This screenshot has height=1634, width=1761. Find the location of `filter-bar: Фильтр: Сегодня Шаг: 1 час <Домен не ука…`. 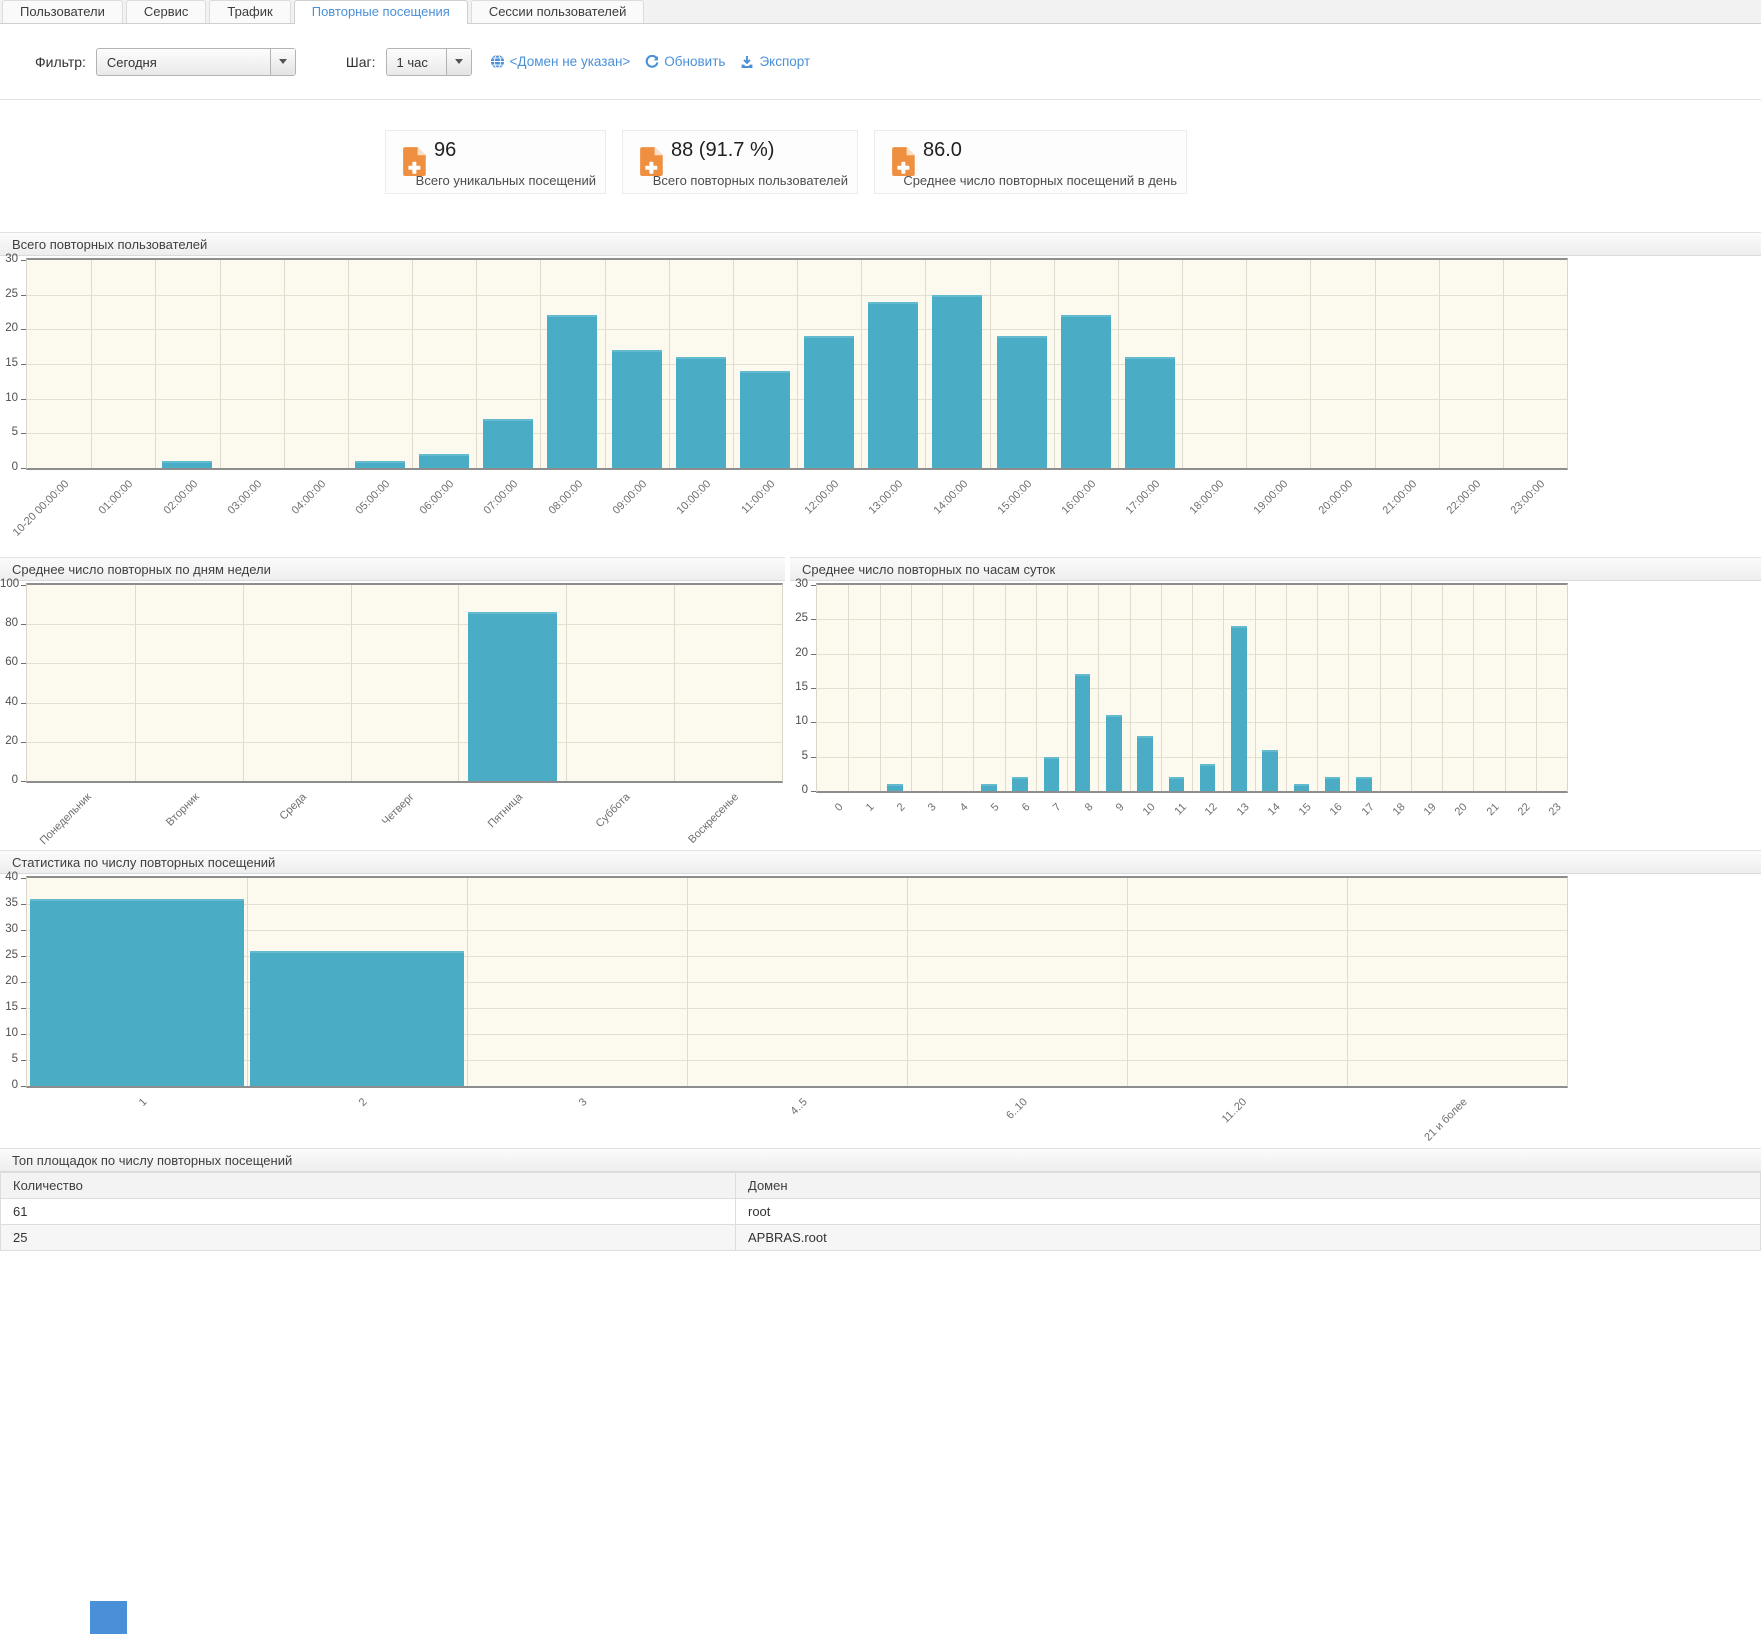

filter-bar: Фильтр: Сегодня Шаг: 1 час <Домен не ука… is located at coordinates (880, 62).